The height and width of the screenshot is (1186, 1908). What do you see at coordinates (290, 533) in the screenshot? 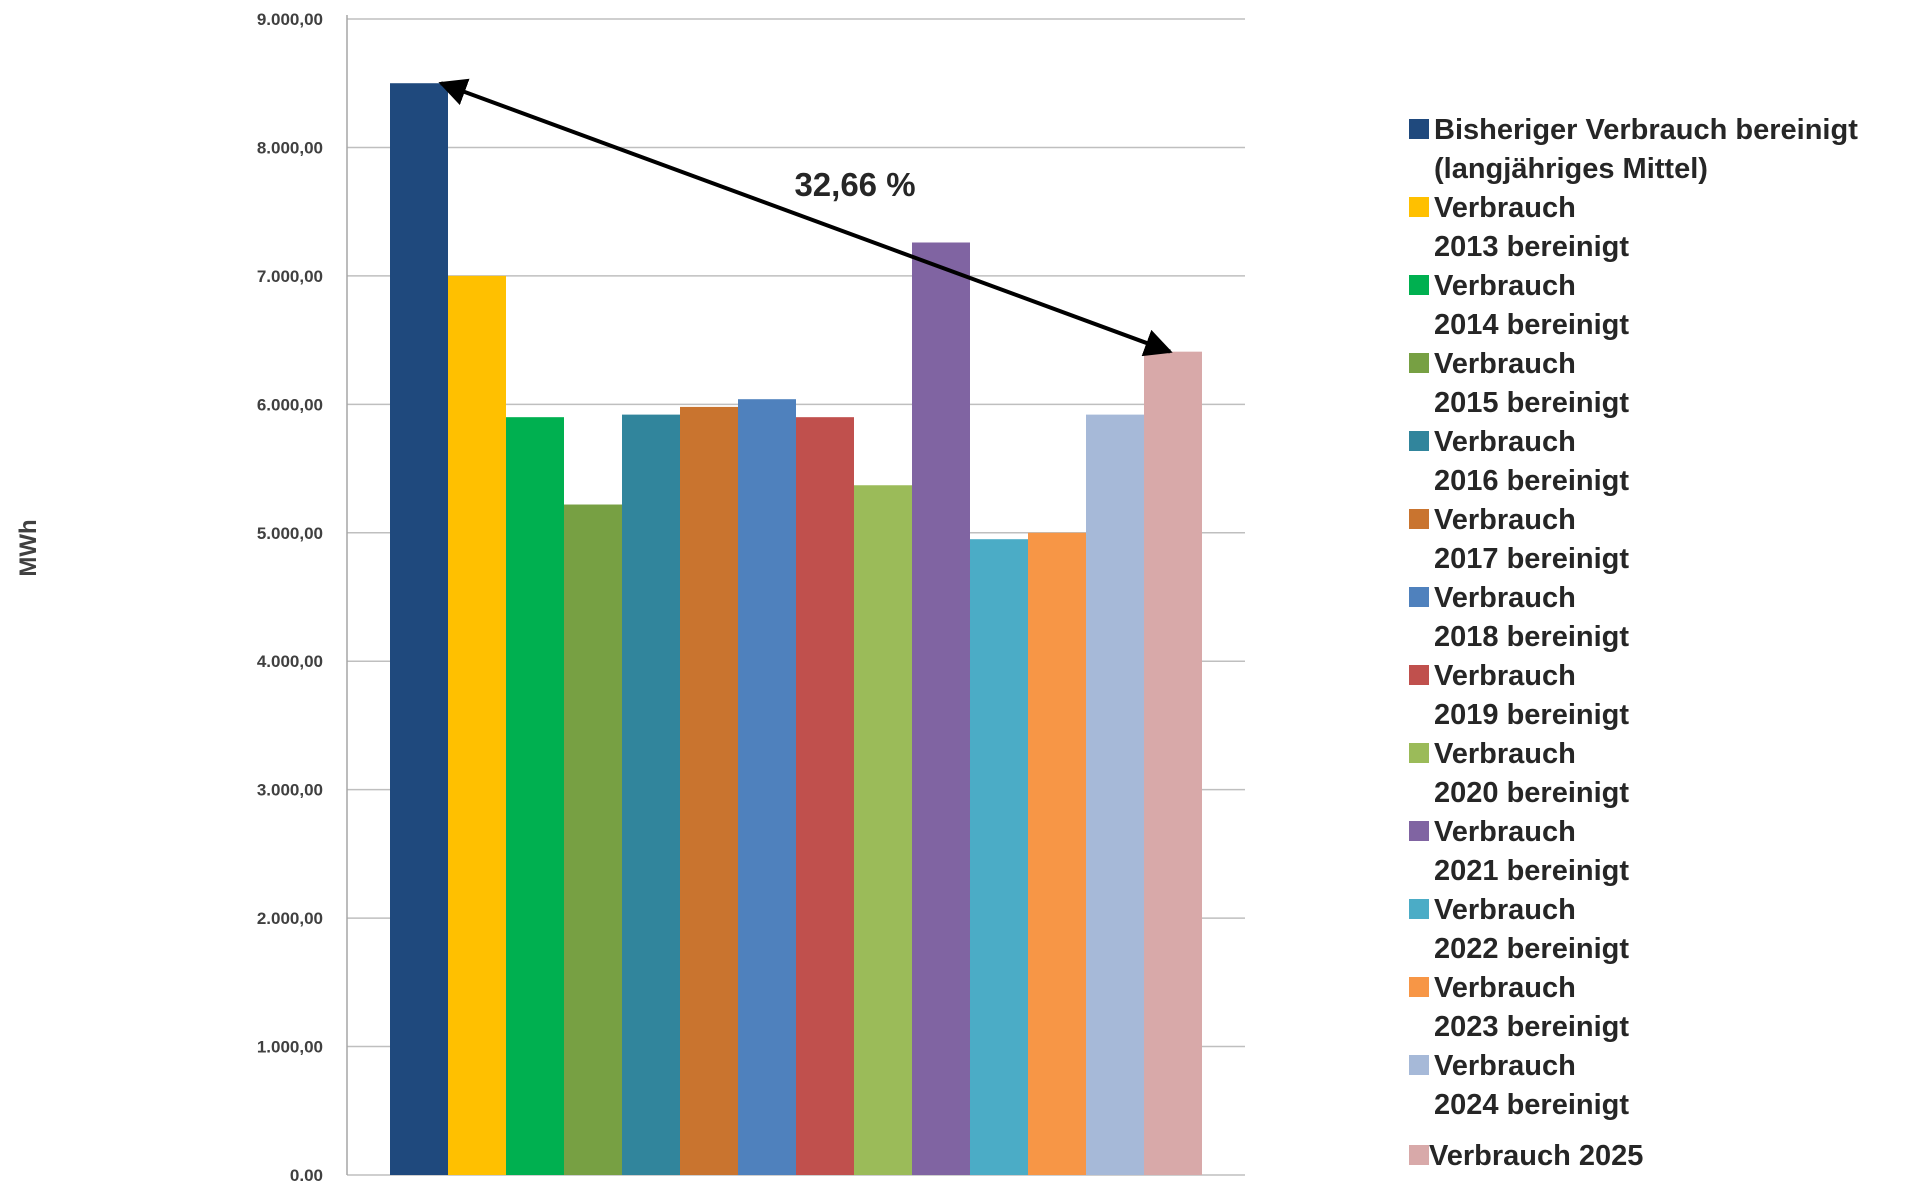
I see `y-tick-label: 5.000,00` at bounding box center [290, 533].